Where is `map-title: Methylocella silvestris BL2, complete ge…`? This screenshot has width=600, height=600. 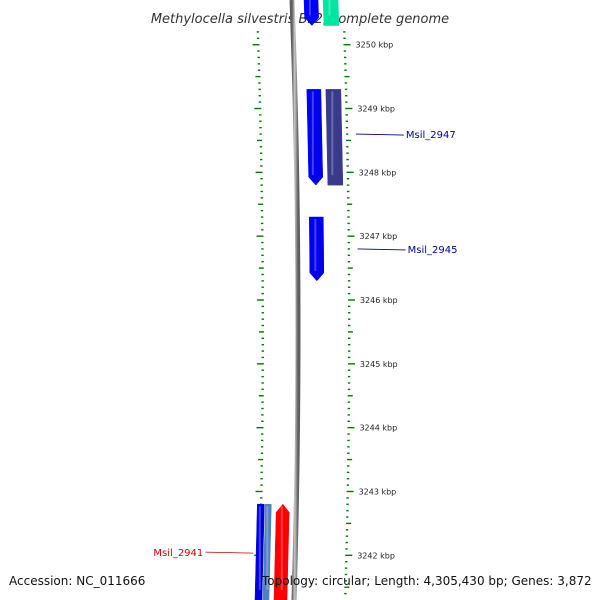 map-title: Methylocella silvestris BL2, complete ge… is located at coordinates (300, 19).